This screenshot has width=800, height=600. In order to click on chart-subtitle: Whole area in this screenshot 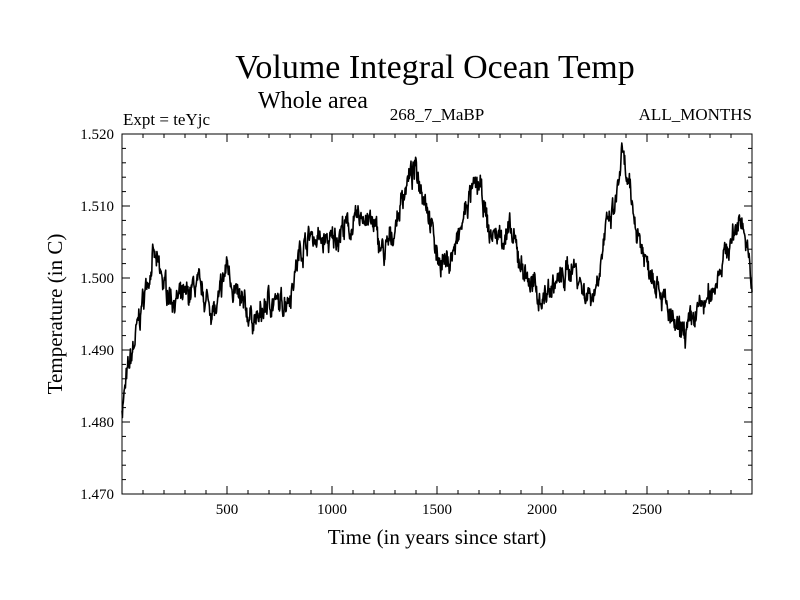, I will do `click(313, 101)`.